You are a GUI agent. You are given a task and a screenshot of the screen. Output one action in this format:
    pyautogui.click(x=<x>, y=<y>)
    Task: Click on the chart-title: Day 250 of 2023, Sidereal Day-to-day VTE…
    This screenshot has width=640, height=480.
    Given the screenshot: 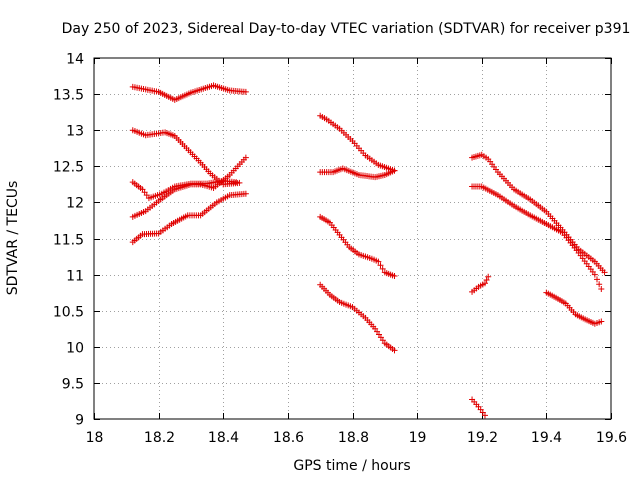 What is the action you would take?
    pyautogui.click(x=346, y=29)
    